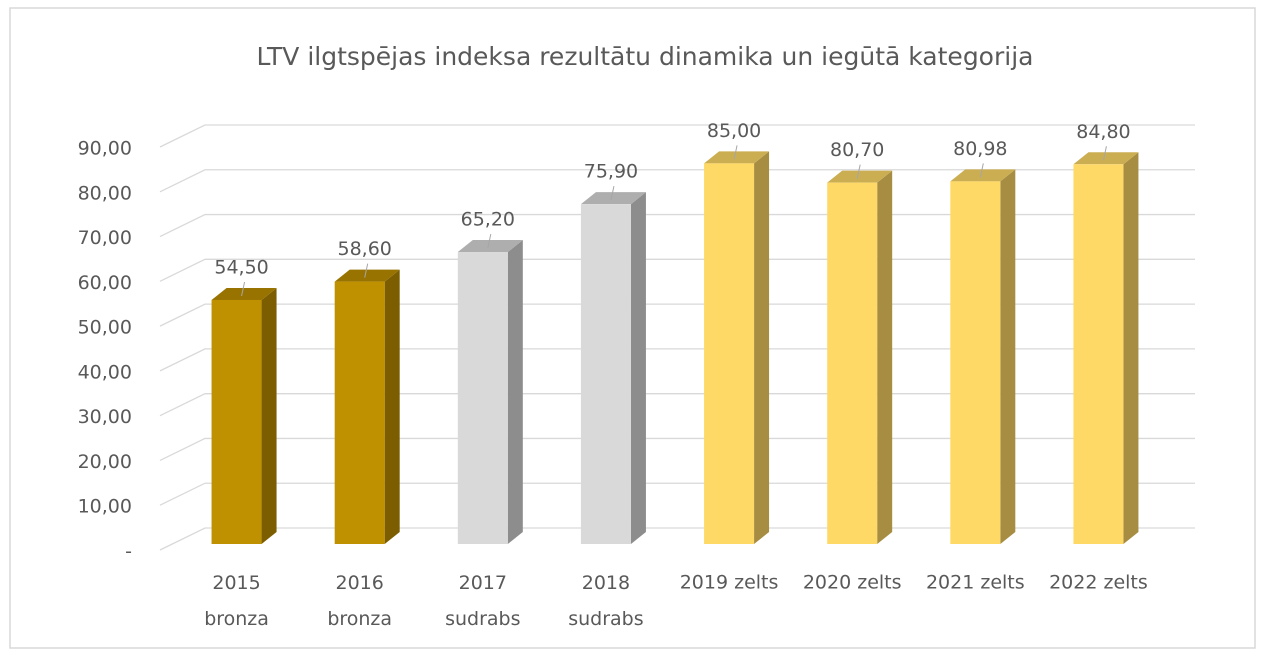 The height and width of the screenshot is (659, 1266). I want to click on data-label: 54,50, so click(241, 267).